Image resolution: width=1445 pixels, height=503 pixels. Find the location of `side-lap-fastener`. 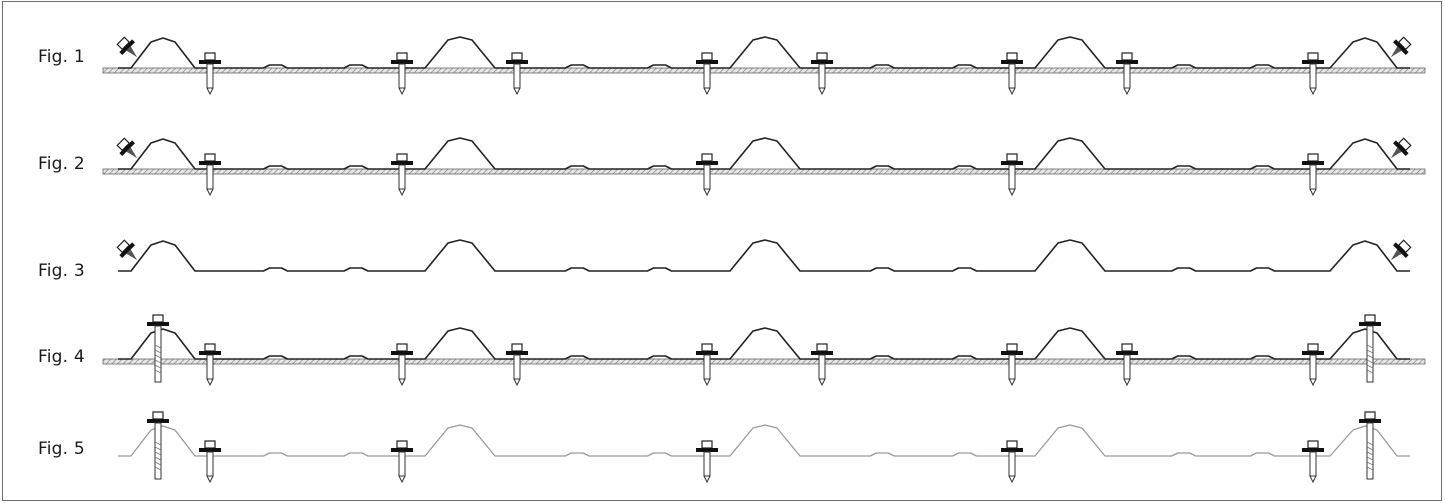

side-lap-fastener is located at coordinates (127, 148).